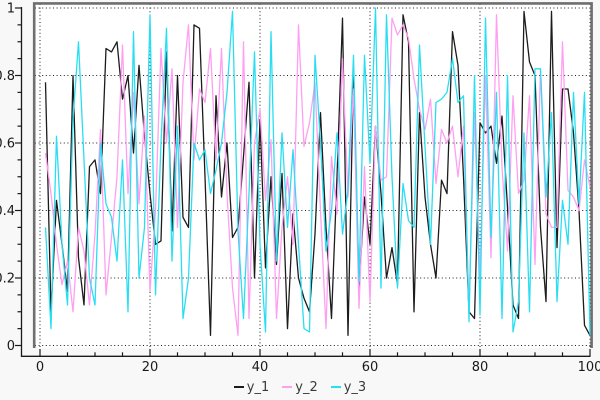  Describe the element at coordinates (7, 279) in the screenshot. I see `y-tick-label: 0.2` at that location.